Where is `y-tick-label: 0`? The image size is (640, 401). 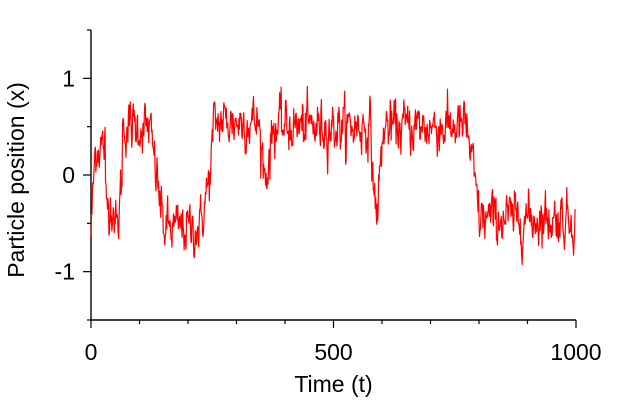 y-tick-label: 0 is located at coordinates (68, 175).